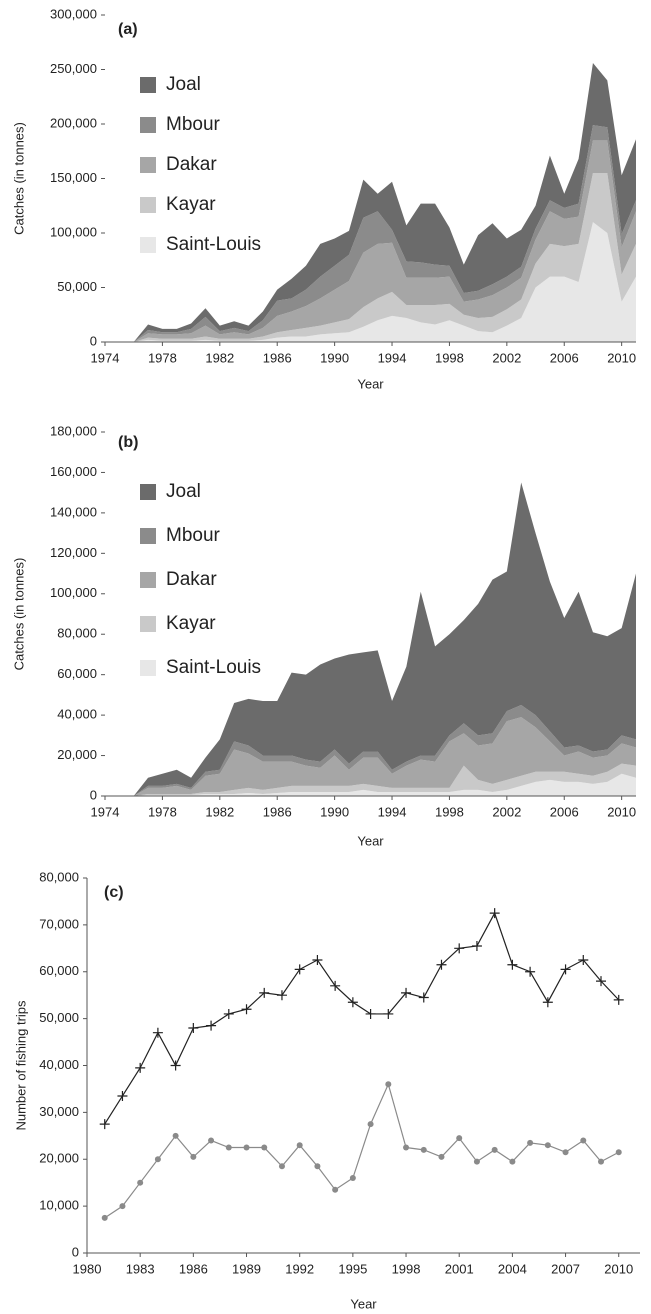 Image resolution: width=651 pixels, height=1314 pixels. Describe the element at coordinates (191, 579) in the screenshot. I see `legend-label: Dakar` at that location.